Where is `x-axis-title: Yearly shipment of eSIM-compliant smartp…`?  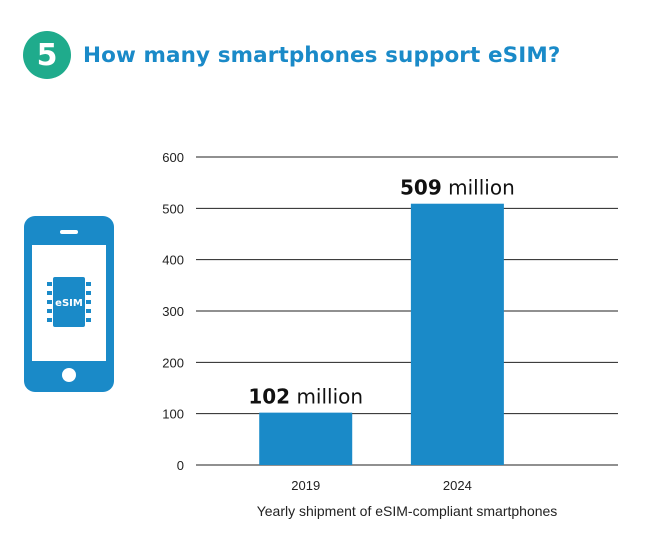 x-axis-title: Yearly shipment of eSIM-compliant smartp… is located at coordinates (407, 511).